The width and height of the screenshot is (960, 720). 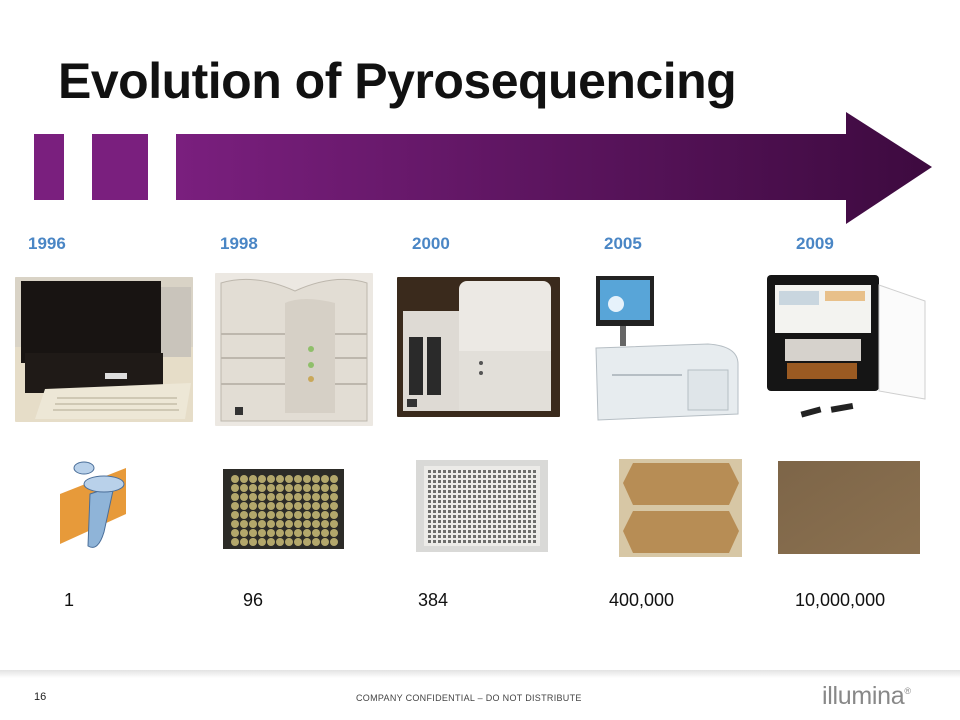 I want to click on count-2005: 400,000, so click(x=642, y=600).